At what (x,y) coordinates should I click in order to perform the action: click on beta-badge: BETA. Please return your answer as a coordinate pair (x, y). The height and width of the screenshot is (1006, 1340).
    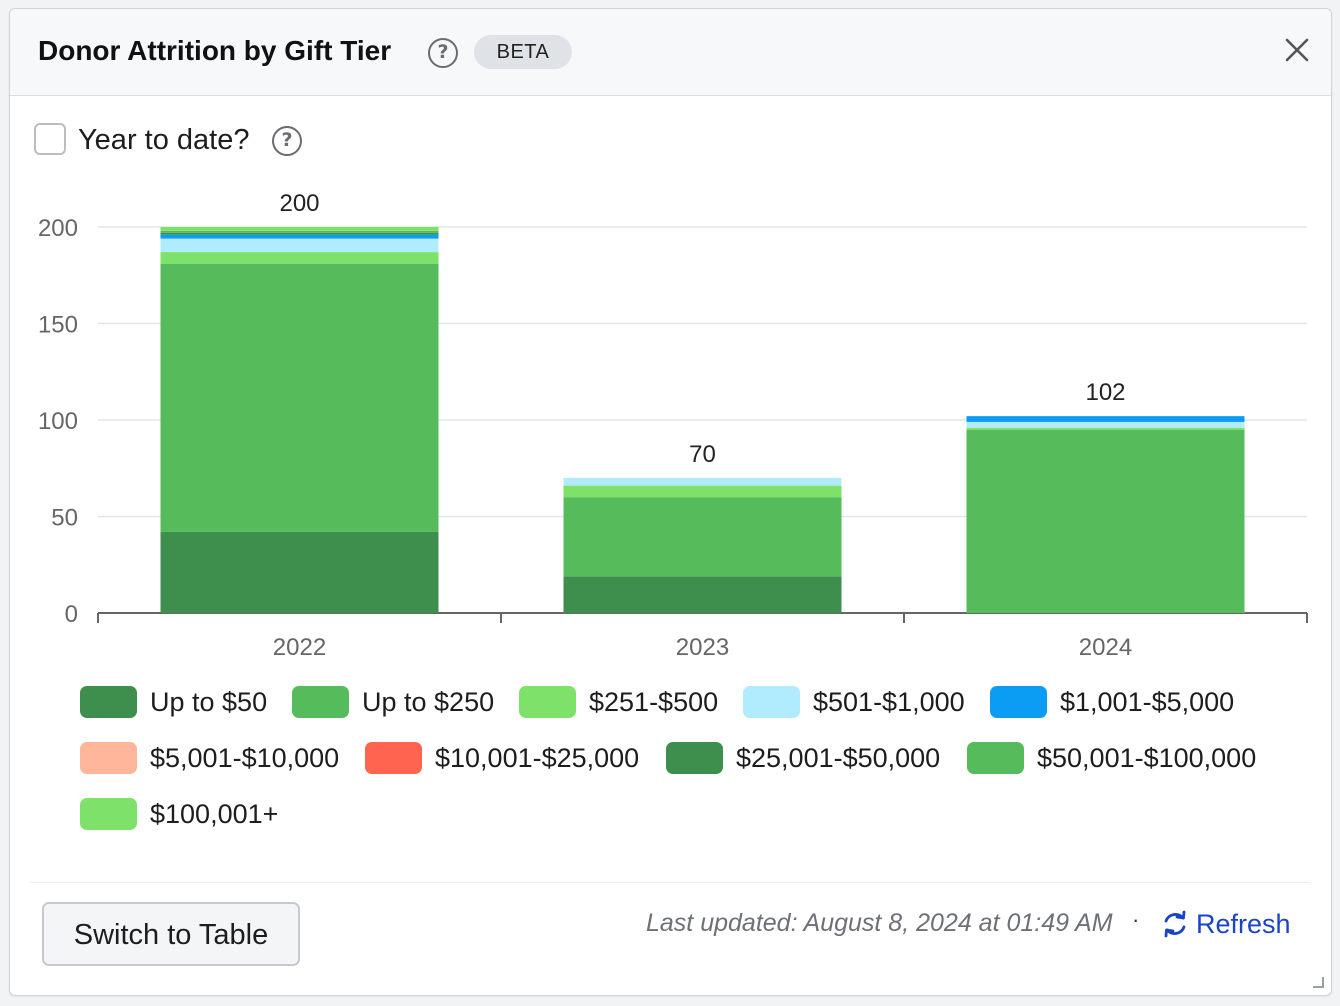
    Looking at the image, I should click on (523, 52).